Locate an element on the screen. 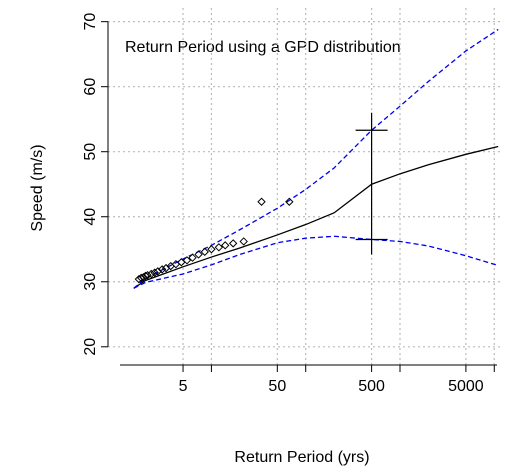 Image resolution: width=505 pixels, height=472 pixels. curve is located at coordinates (316, 262).